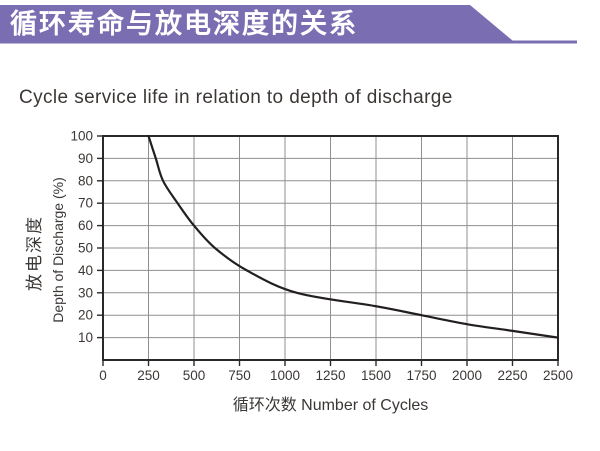 Image resolution: width=600 pixels, height=451 pixels. What do you see at coordinates (85, 203) in the screenshot?
I see `y-tick-label: 70` at bounding box center [85, 203].